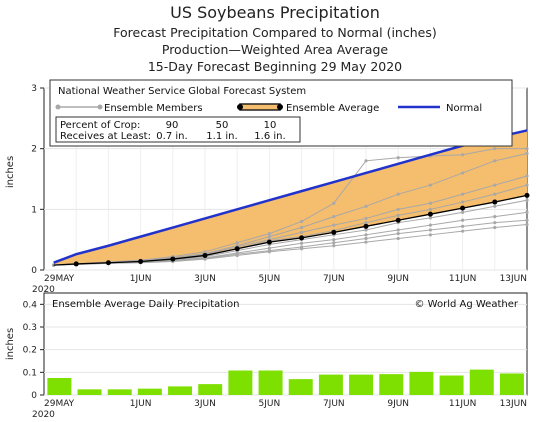  I want to click on top-xtick-label: 3JUN, so click(205, 279).